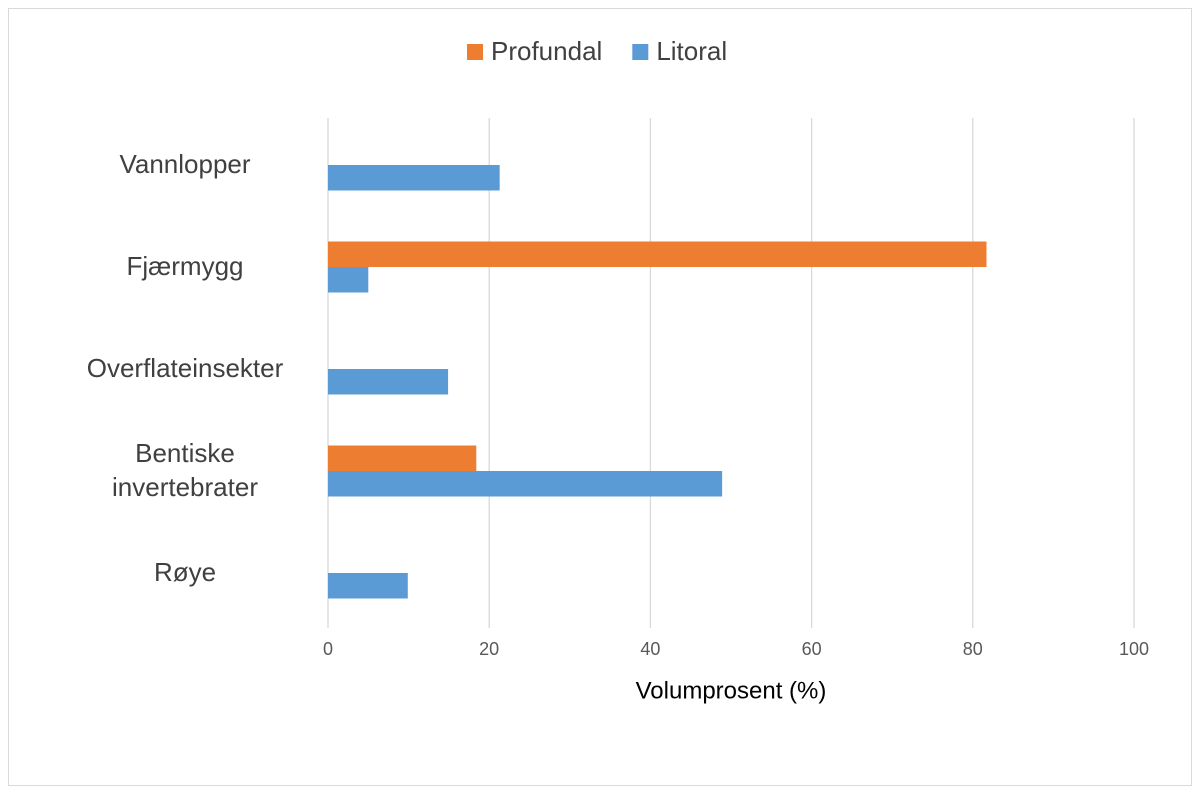 The height and width of the screenshot is (794, 1200). I want to click on y-tick-label: Fjærmygg, so click(185, 266).